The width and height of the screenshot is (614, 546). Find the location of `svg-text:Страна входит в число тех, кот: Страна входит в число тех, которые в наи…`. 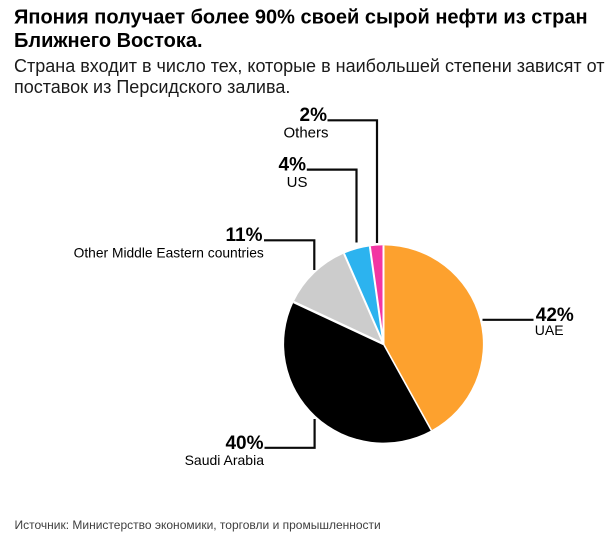

svg-text:Страна входит в число тех, кот: Страна входит в число тех, которые в наи… is located at coordinates (309, 66).